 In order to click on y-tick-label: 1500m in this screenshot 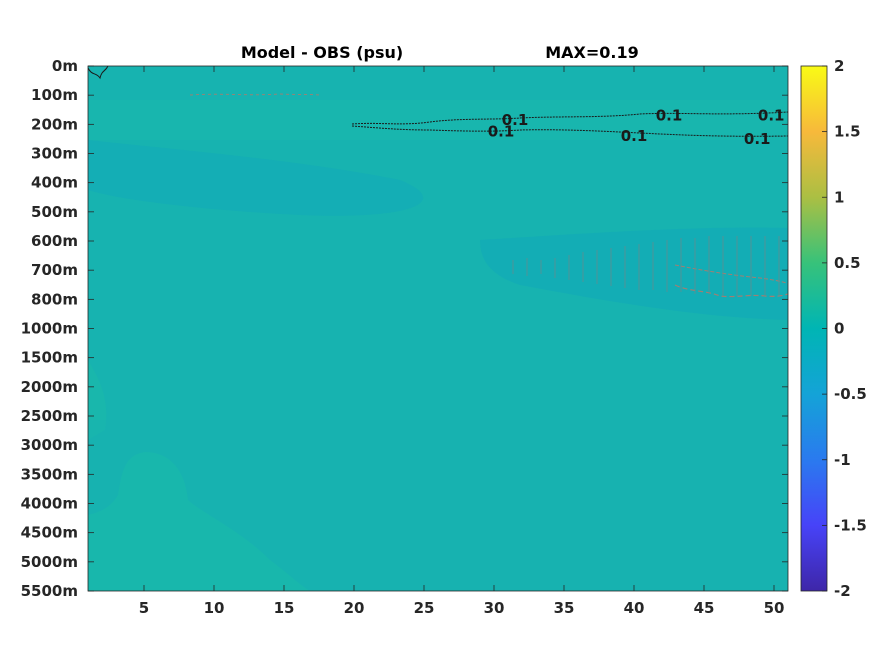, I will do `click(49, 358)`.